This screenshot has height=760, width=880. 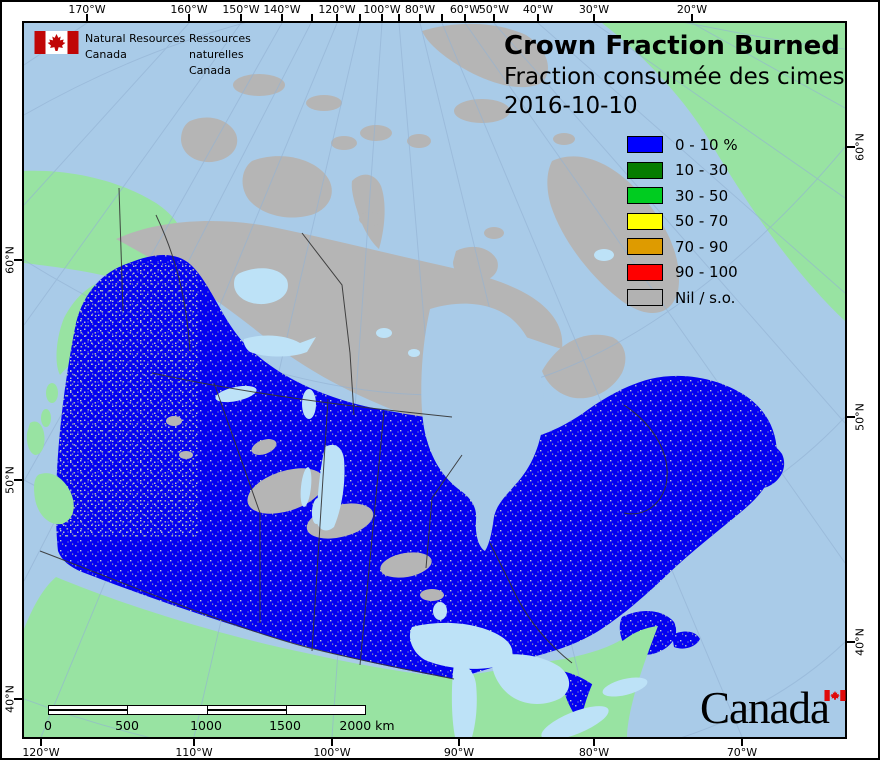 What do you see at coordinates (106, 54) in the screenshot?
I see `signature-en-line2: Canada` at bounding box center [106, 54].